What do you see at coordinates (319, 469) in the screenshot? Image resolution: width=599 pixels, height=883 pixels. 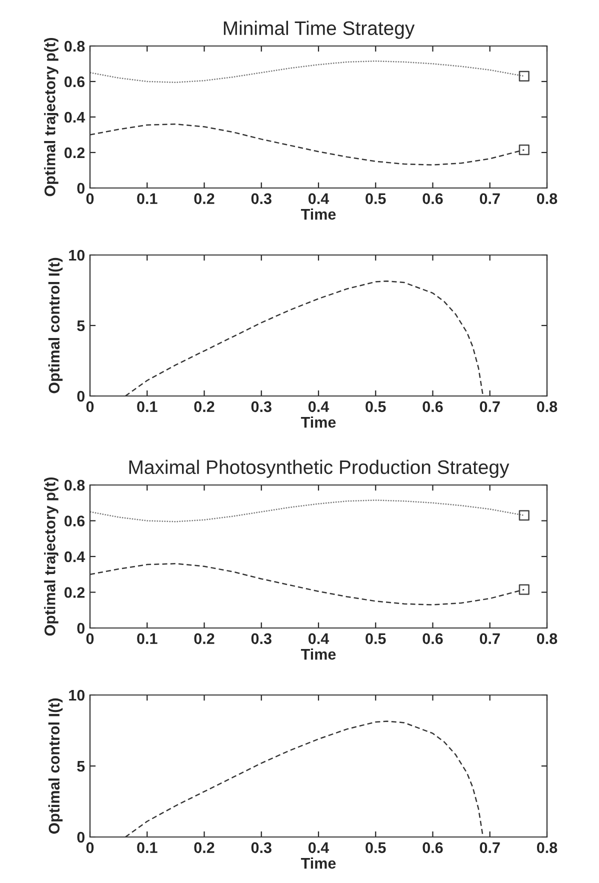 I see `chart-title: Maximal Photosynthetic Production Strategy` at bounding box center [319, 469].